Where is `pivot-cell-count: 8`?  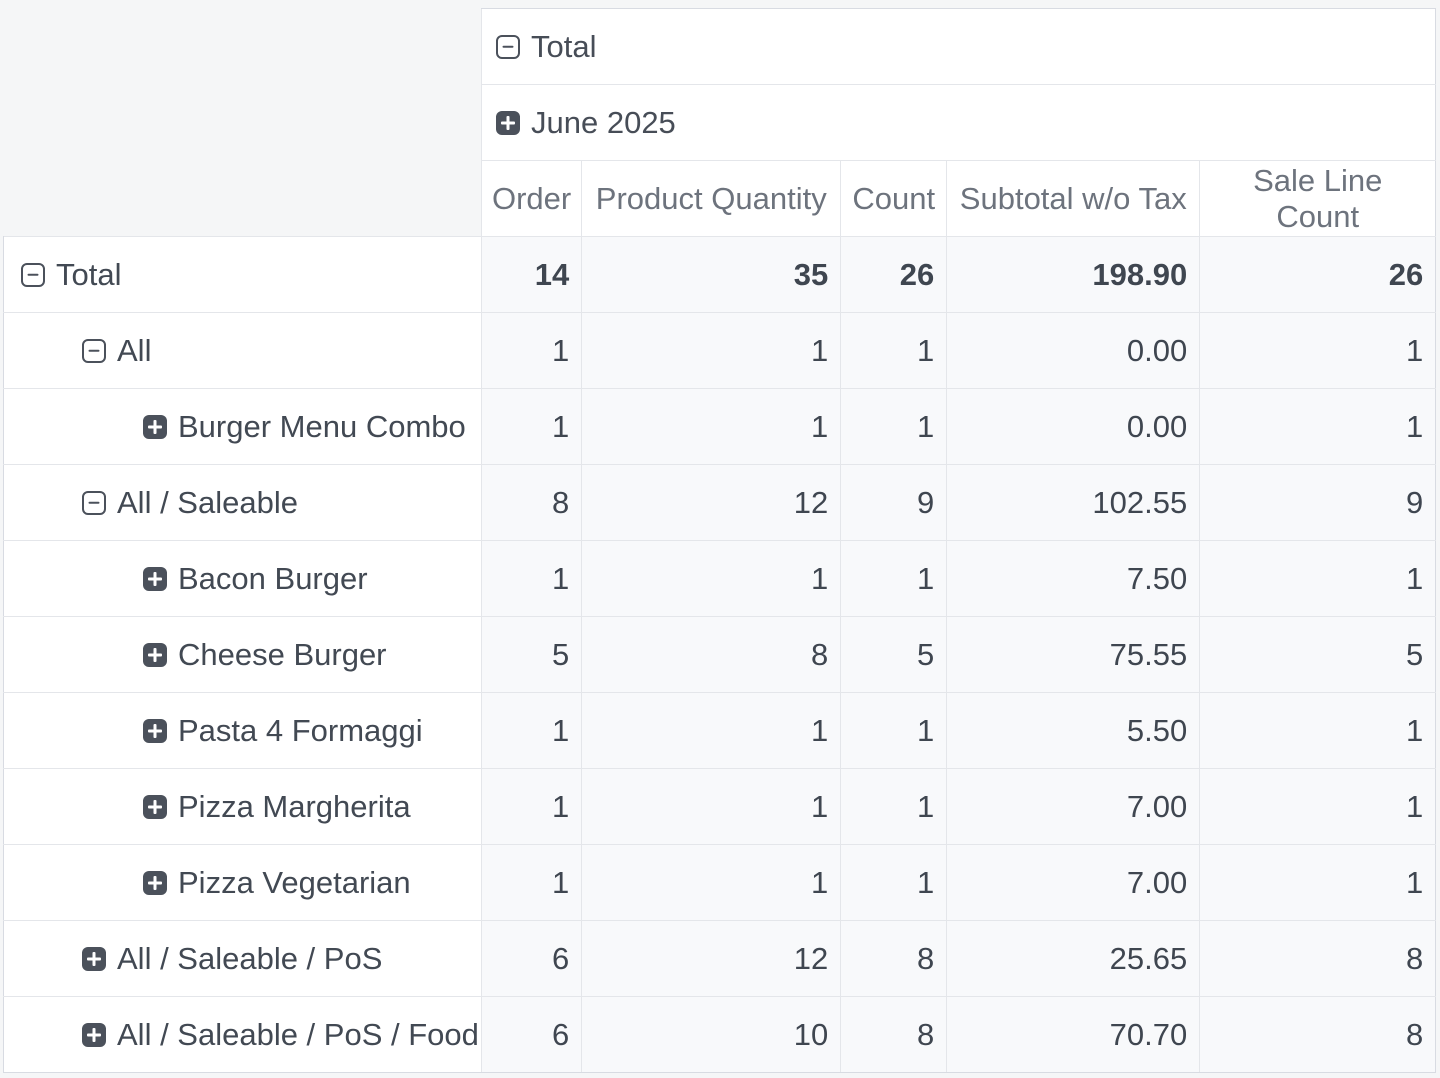 pivot-cell-count: 8 is located at coordinates (894, 958).